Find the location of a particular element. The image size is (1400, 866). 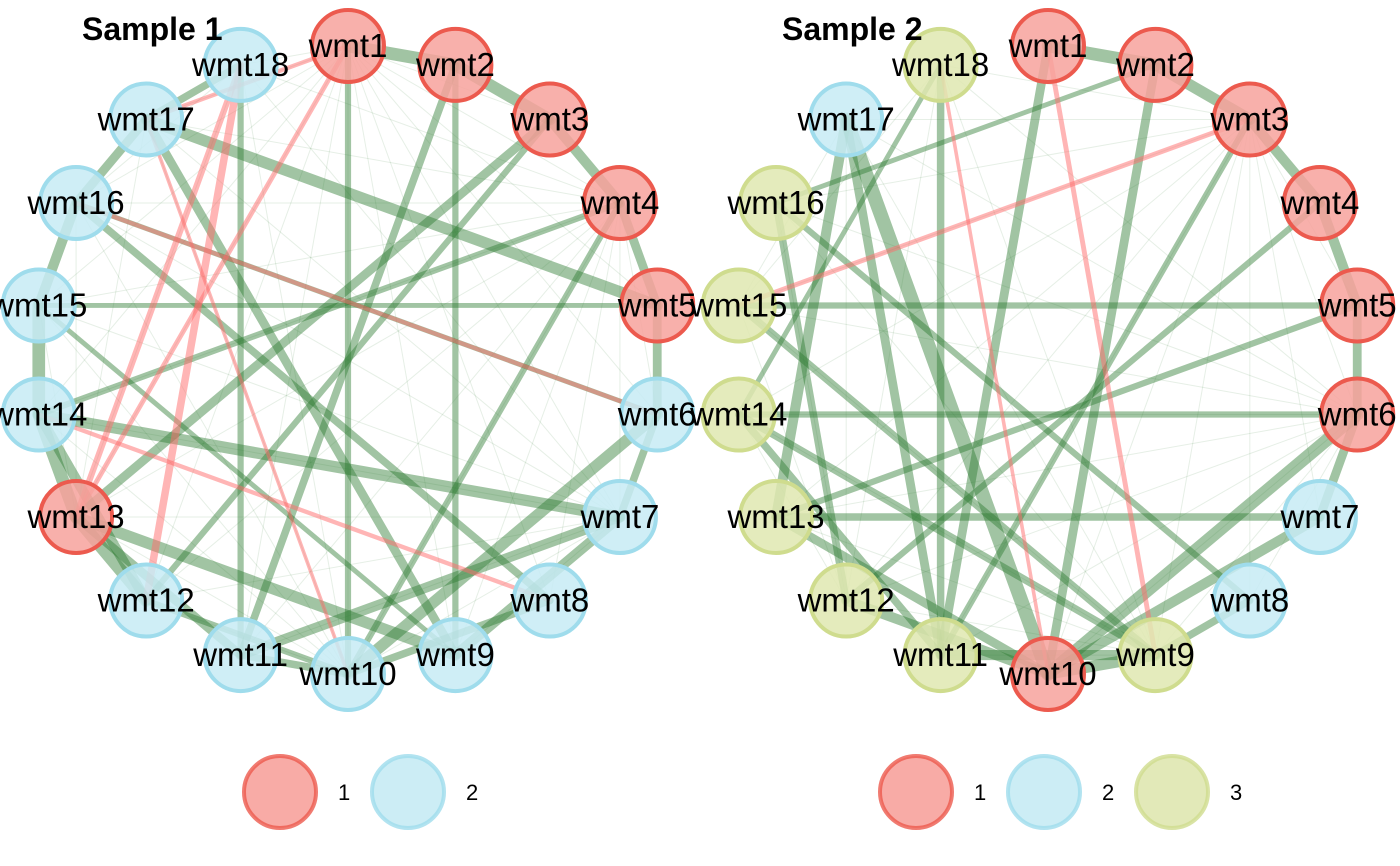

legend-label: 2 is located at coordinates (1108, 792).